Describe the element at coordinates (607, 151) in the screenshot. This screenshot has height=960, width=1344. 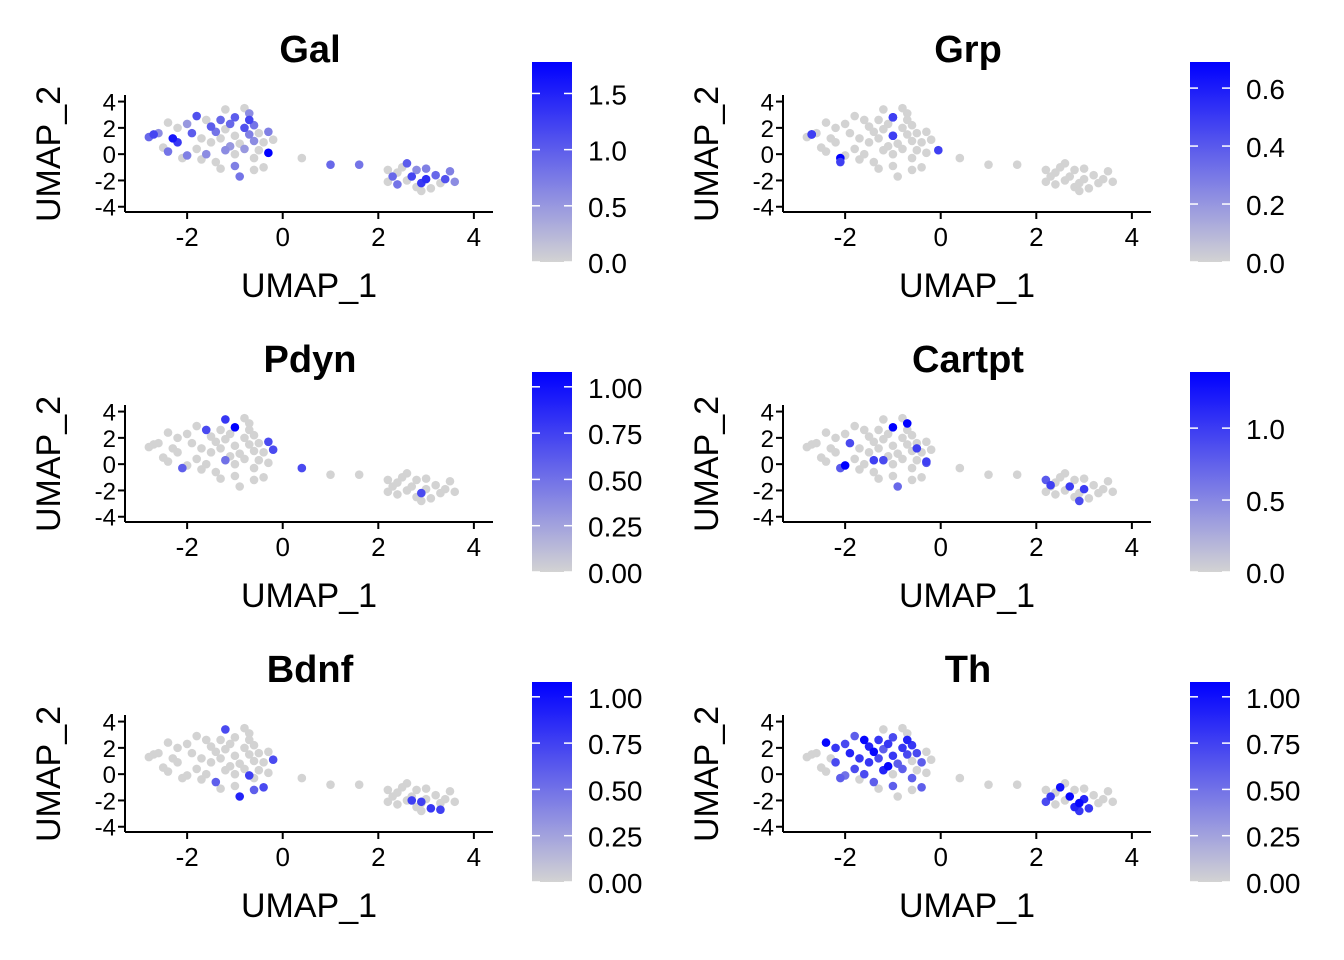
I see `colorbar-tick-label: 1.0` at that location.